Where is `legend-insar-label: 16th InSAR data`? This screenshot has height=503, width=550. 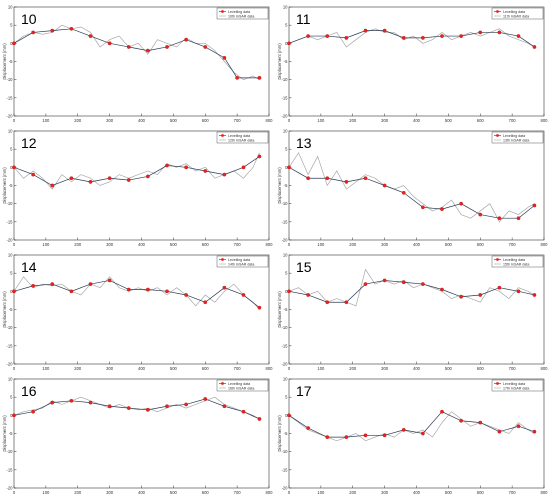
legend-insar-label: 16th InSAR data is located at coordinates (241, 388).